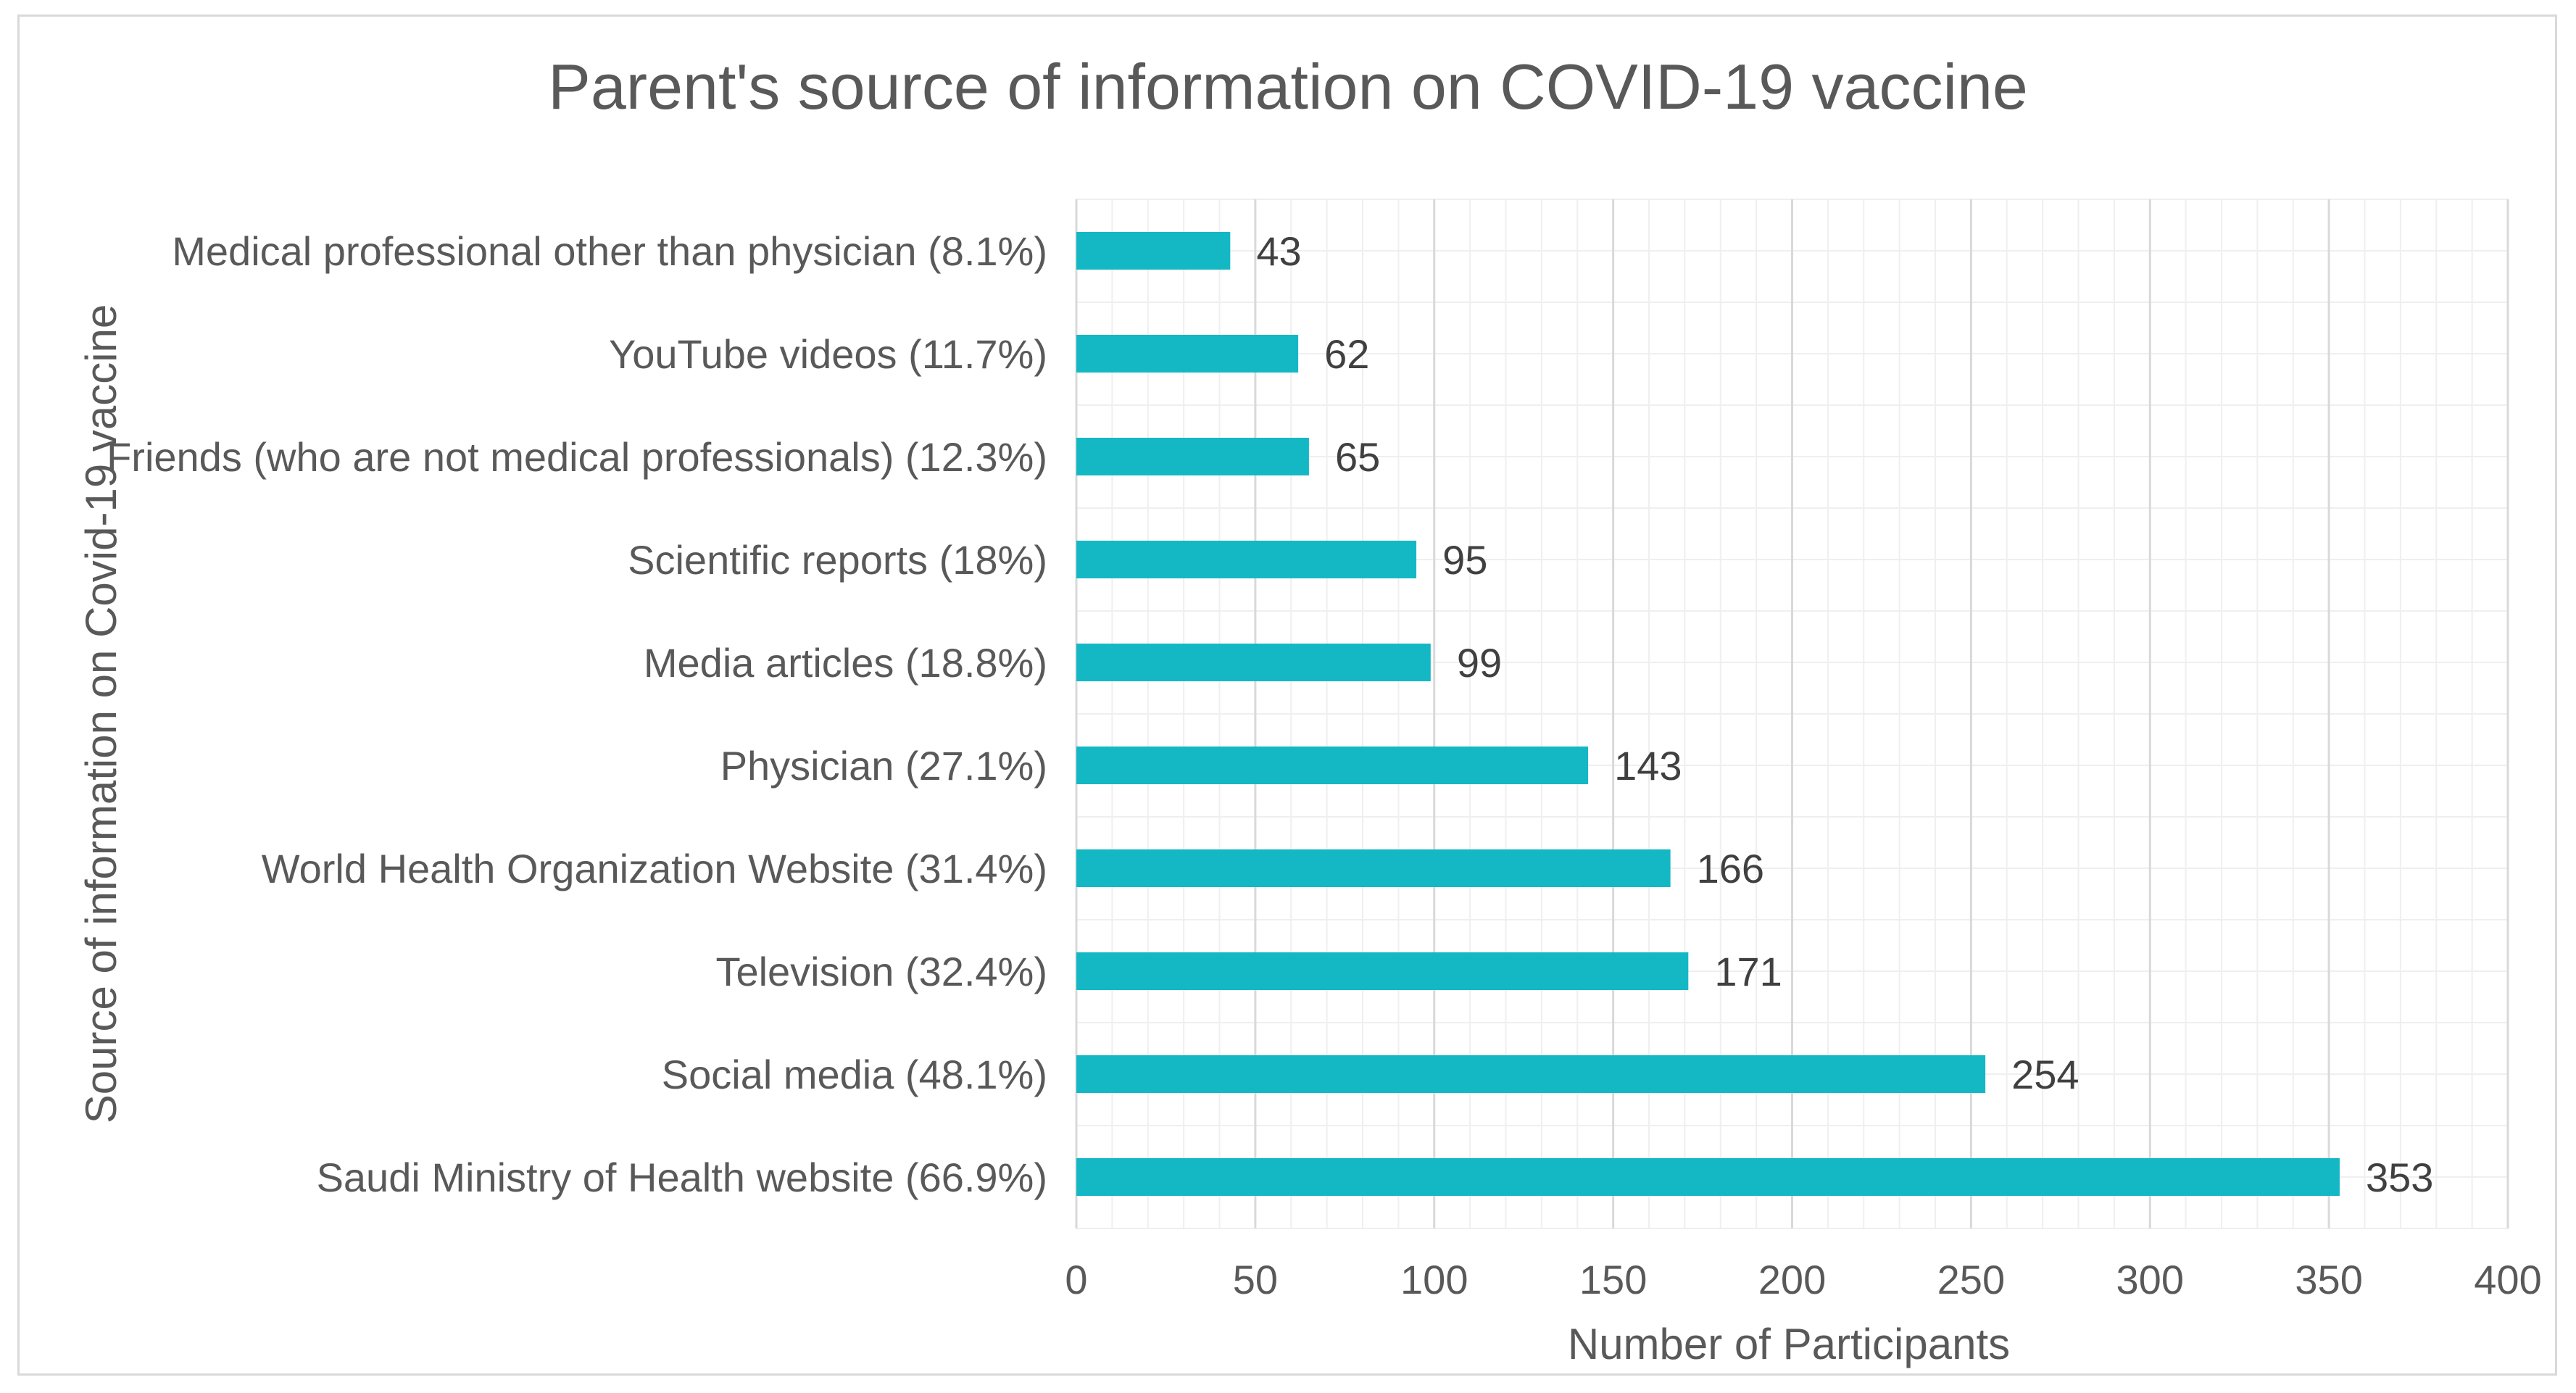 The width and height of the screenshot is (2576, 1393). I want to click on data-label: 99, so click(1479, 663).